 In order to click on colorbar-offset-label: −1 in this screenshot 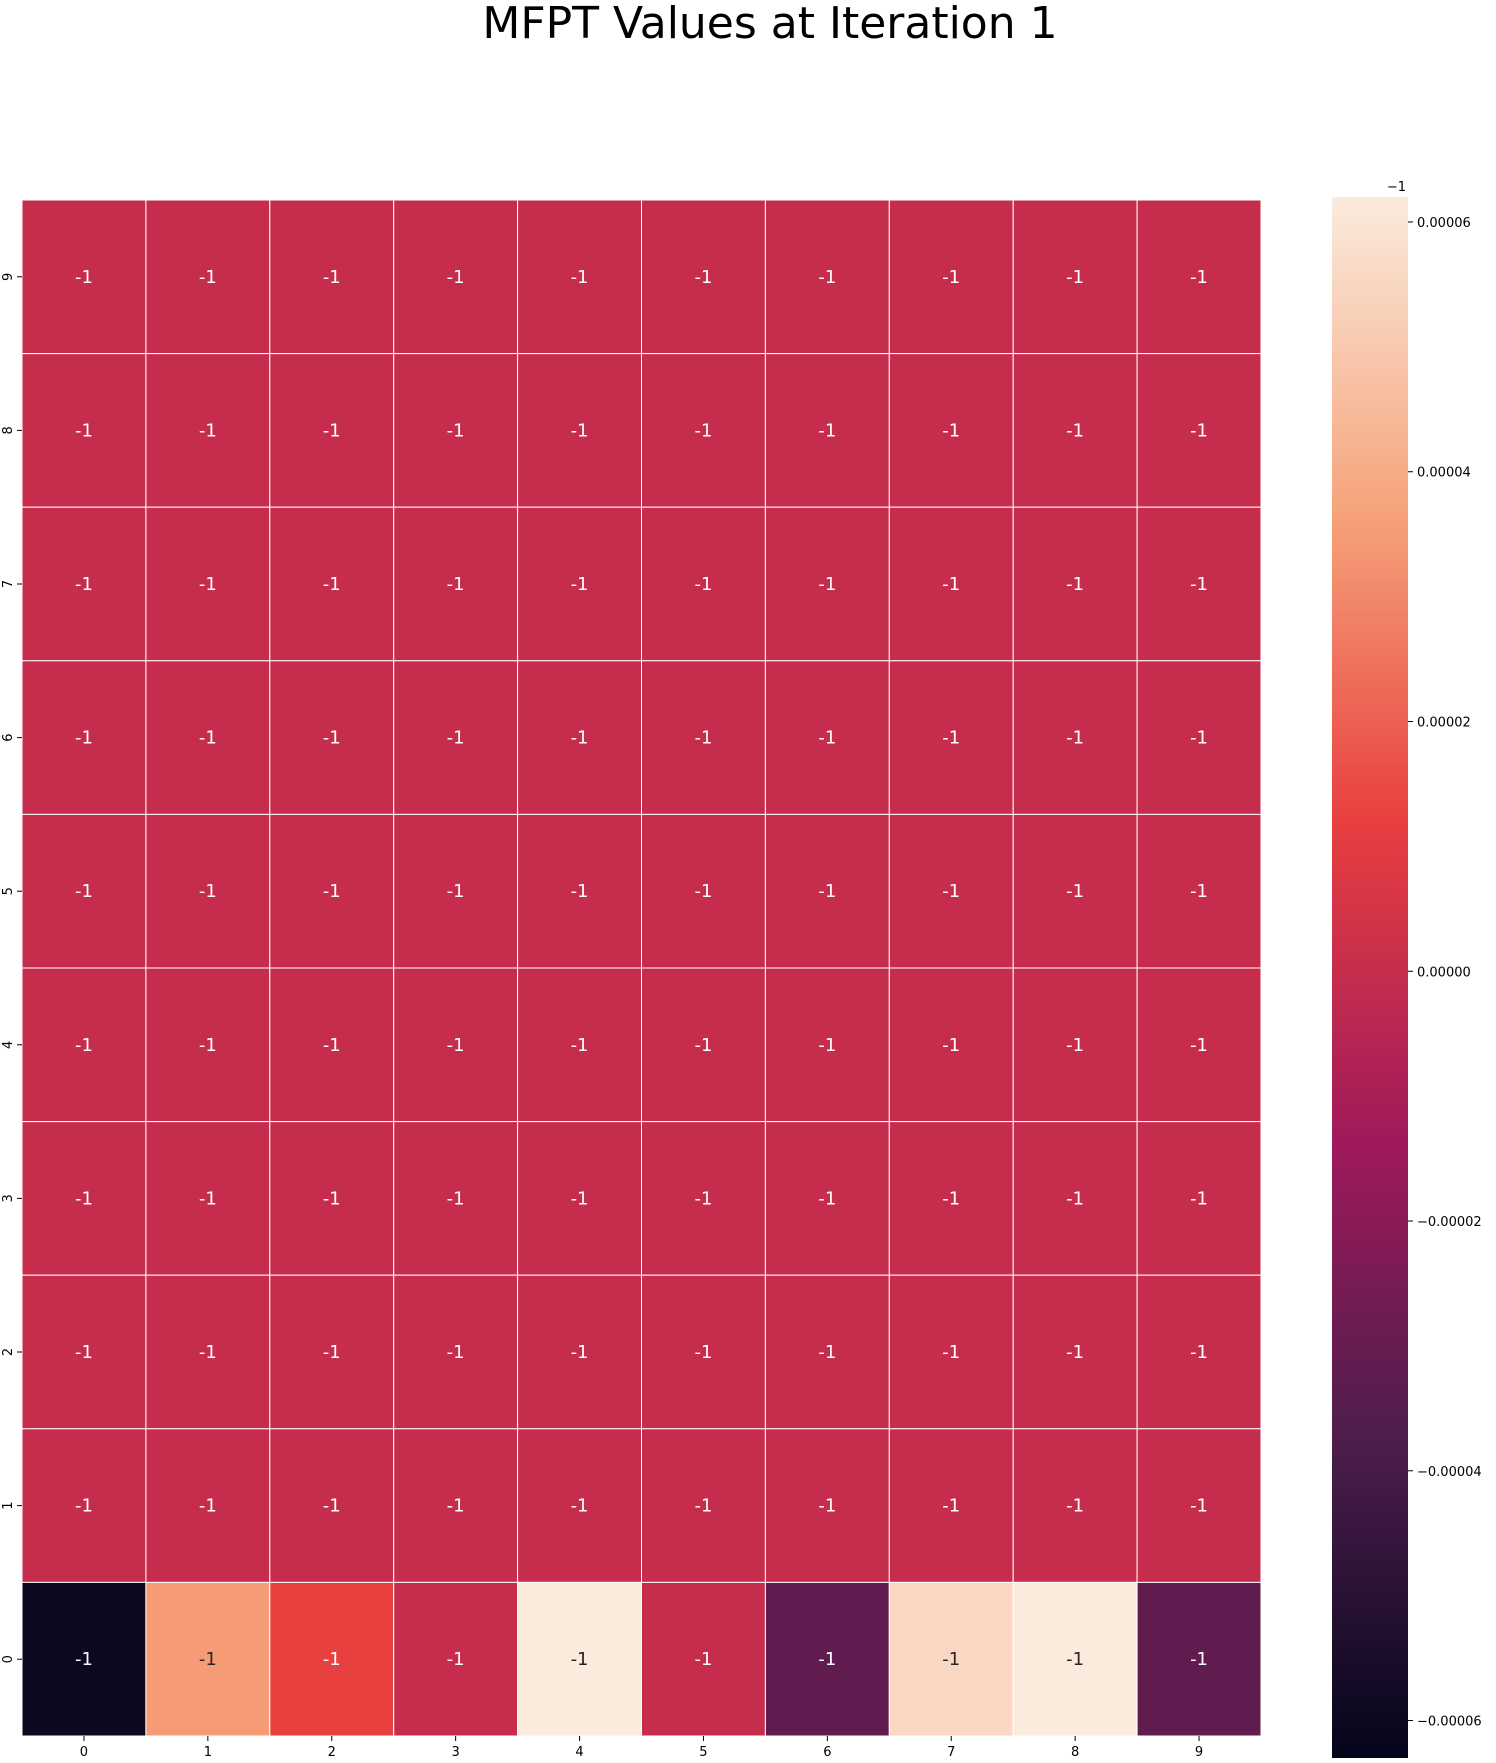, I will do `click(1396, 187)`.